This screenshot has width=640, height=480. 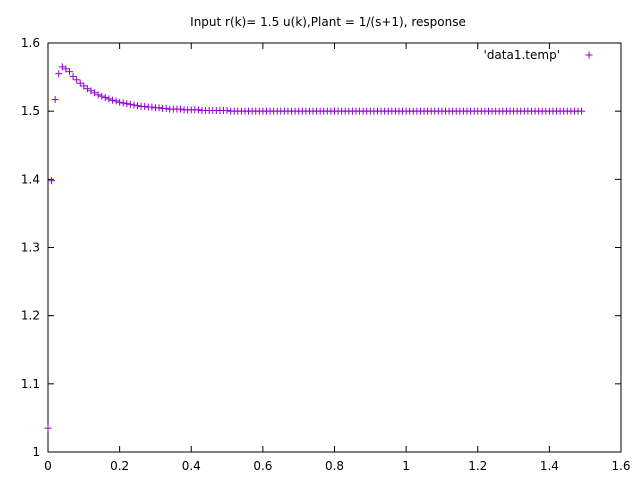 I want to click on y-tick-label: 1.5, so click(x=30, y=111).